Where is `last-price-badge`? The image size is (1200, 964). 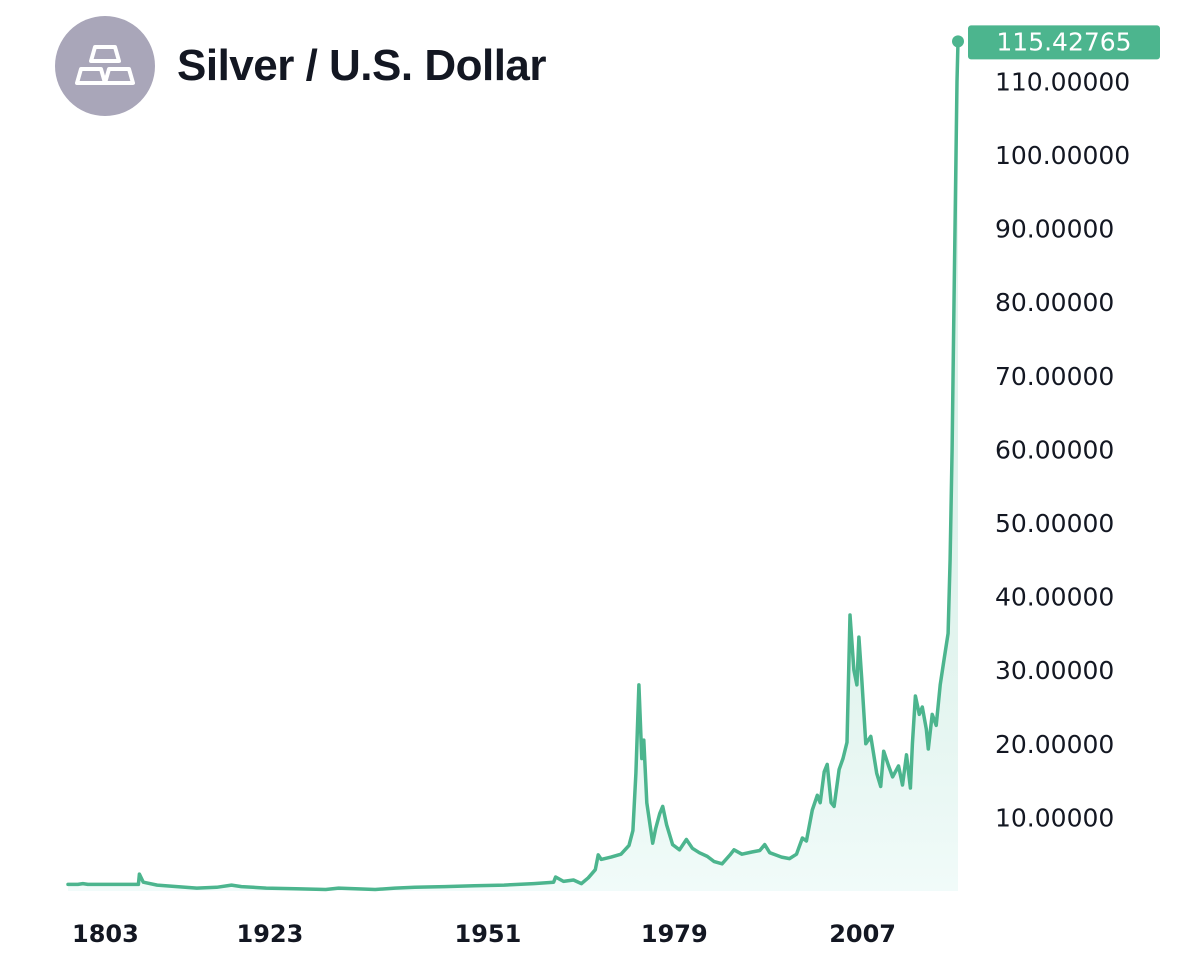 last-price-badge is located at coordinates (1064, 42).